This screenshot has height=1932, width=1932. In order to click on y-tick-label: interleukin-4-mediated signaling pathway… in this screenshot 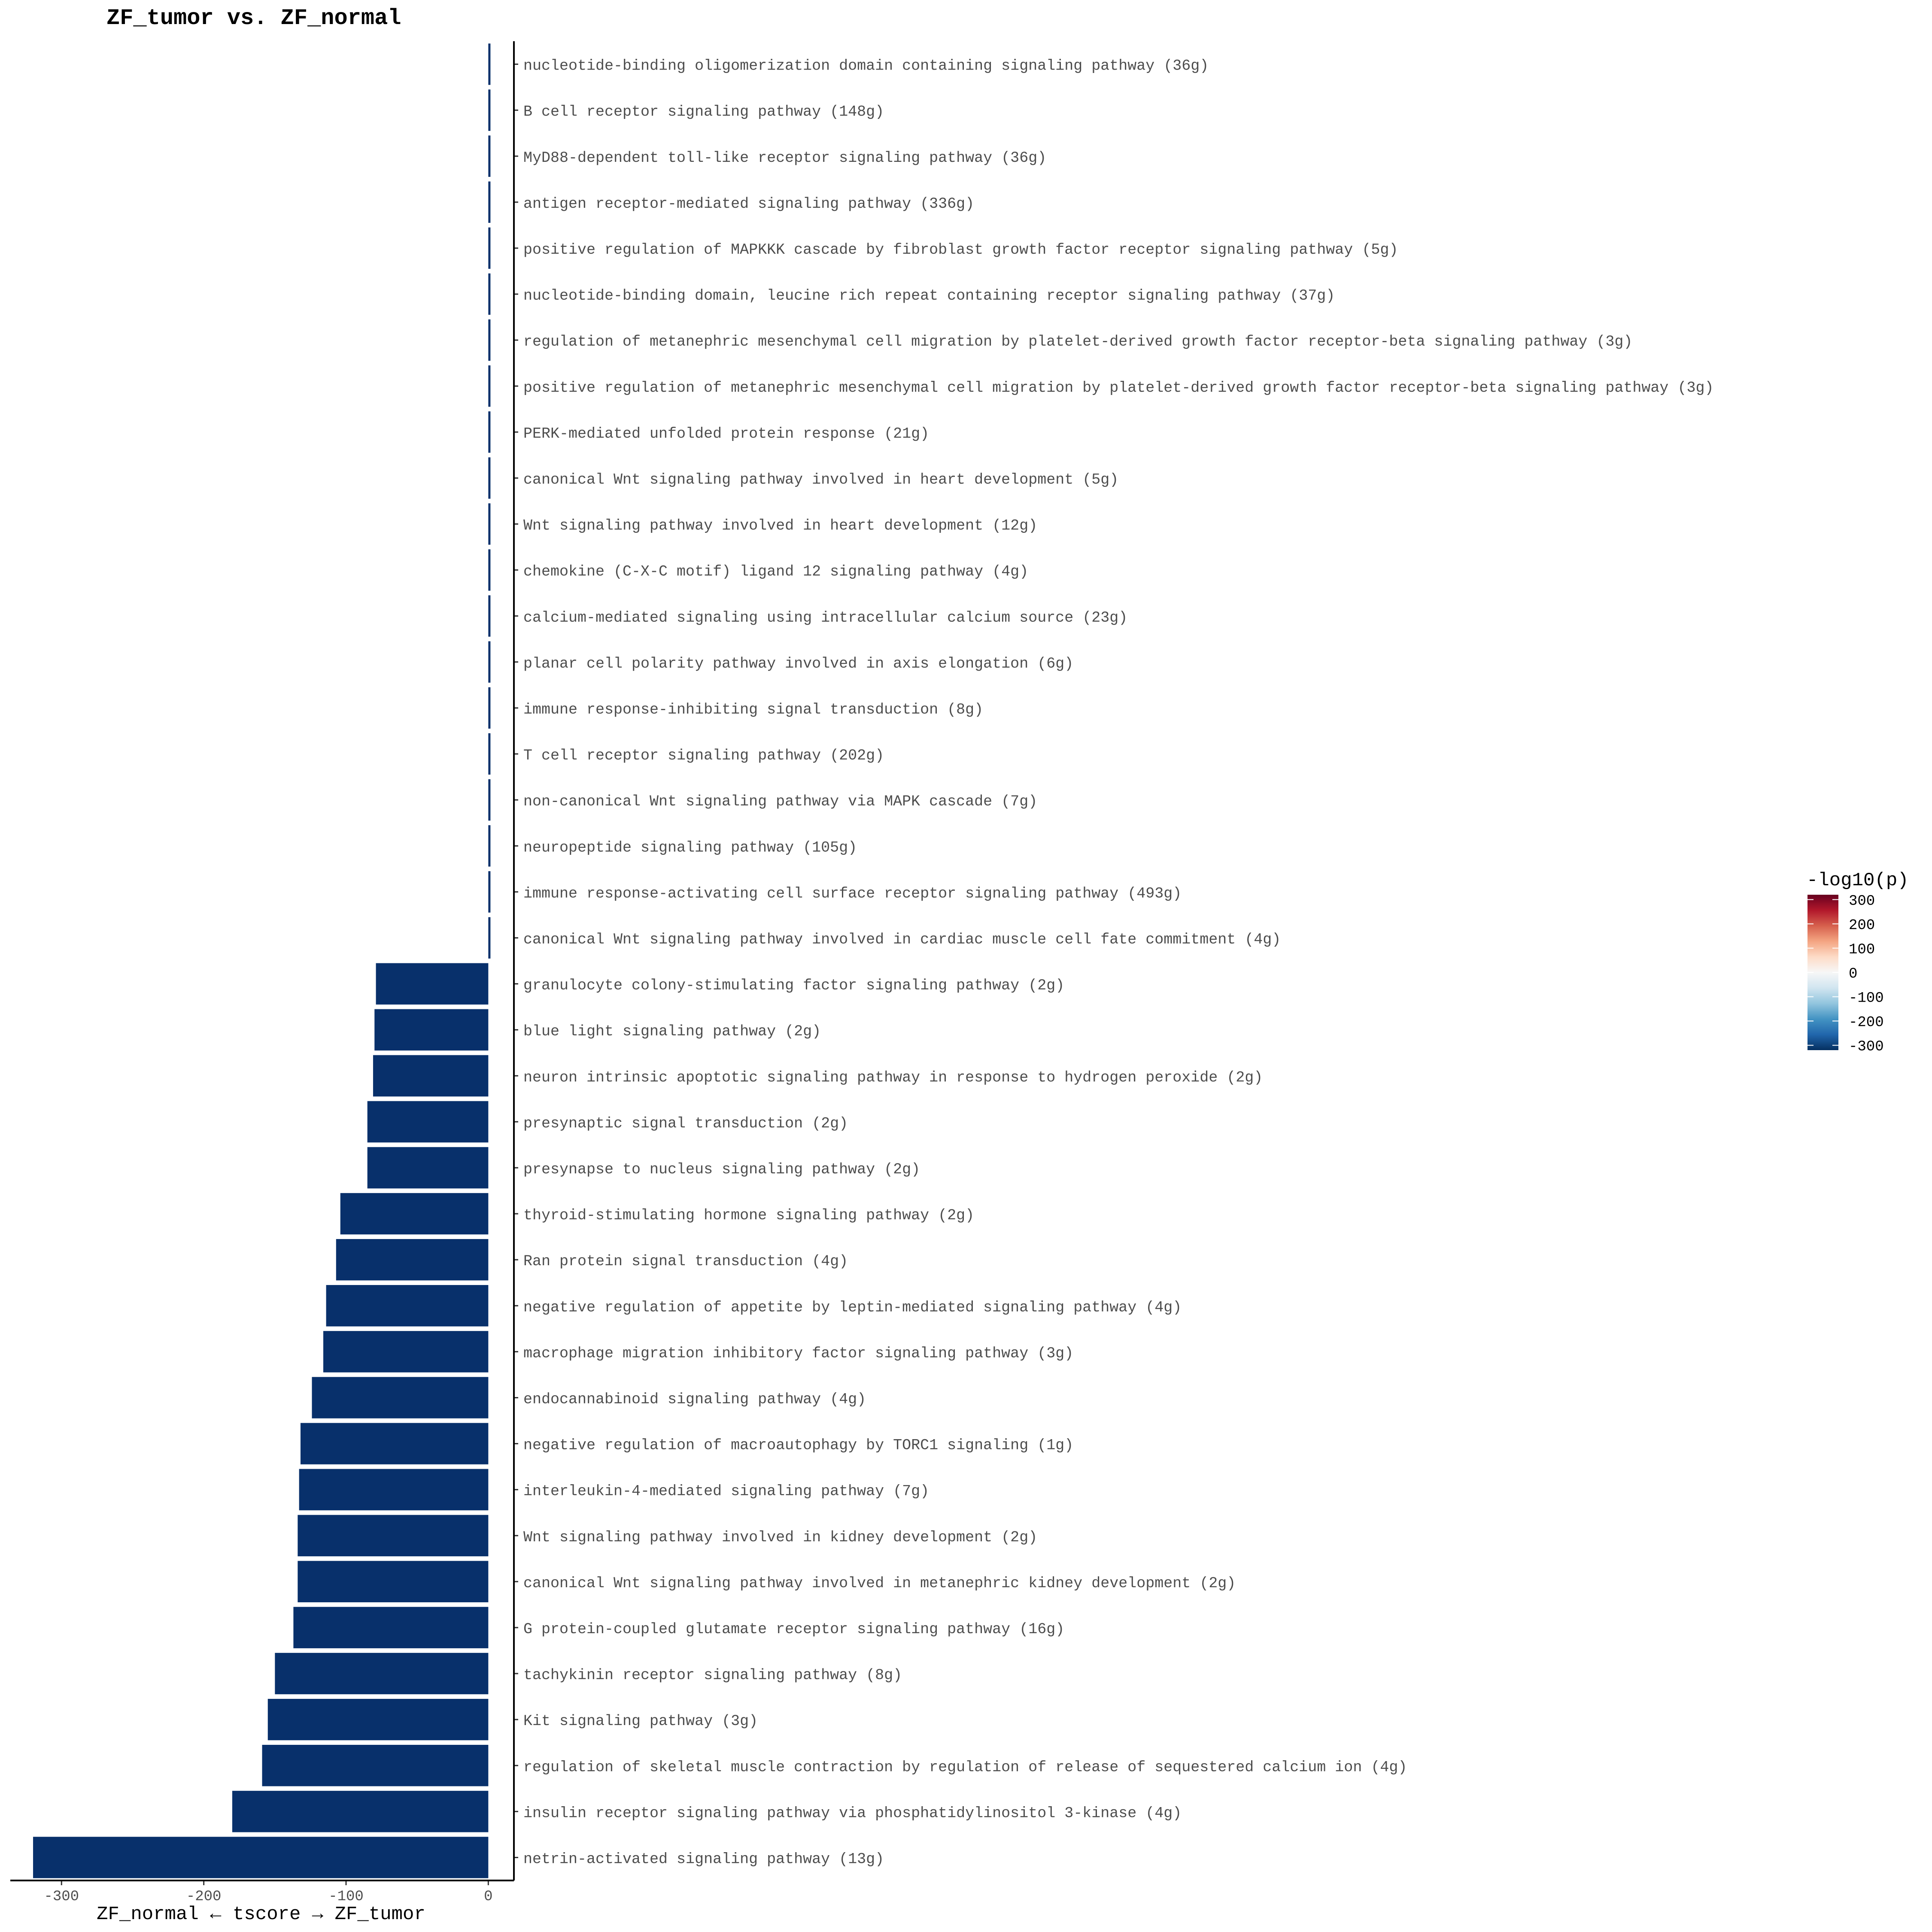, I will do `click(726, 1492)`.